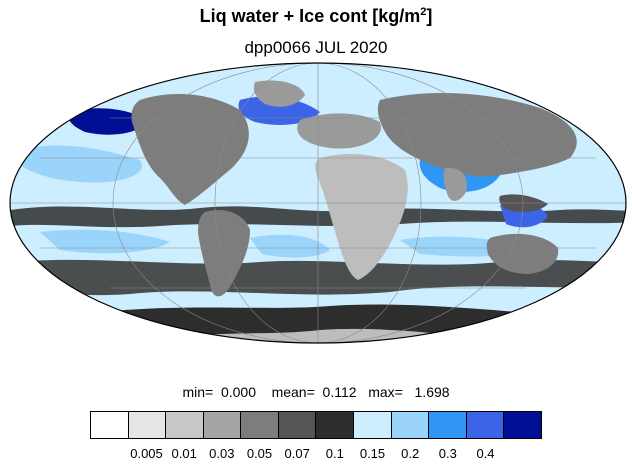 Image resolution: width=632 pixels, height=468 pixels. Describe the element at coordinates (109, 121) in the screenshot. I see `cloud-patch-arctic` at that location.